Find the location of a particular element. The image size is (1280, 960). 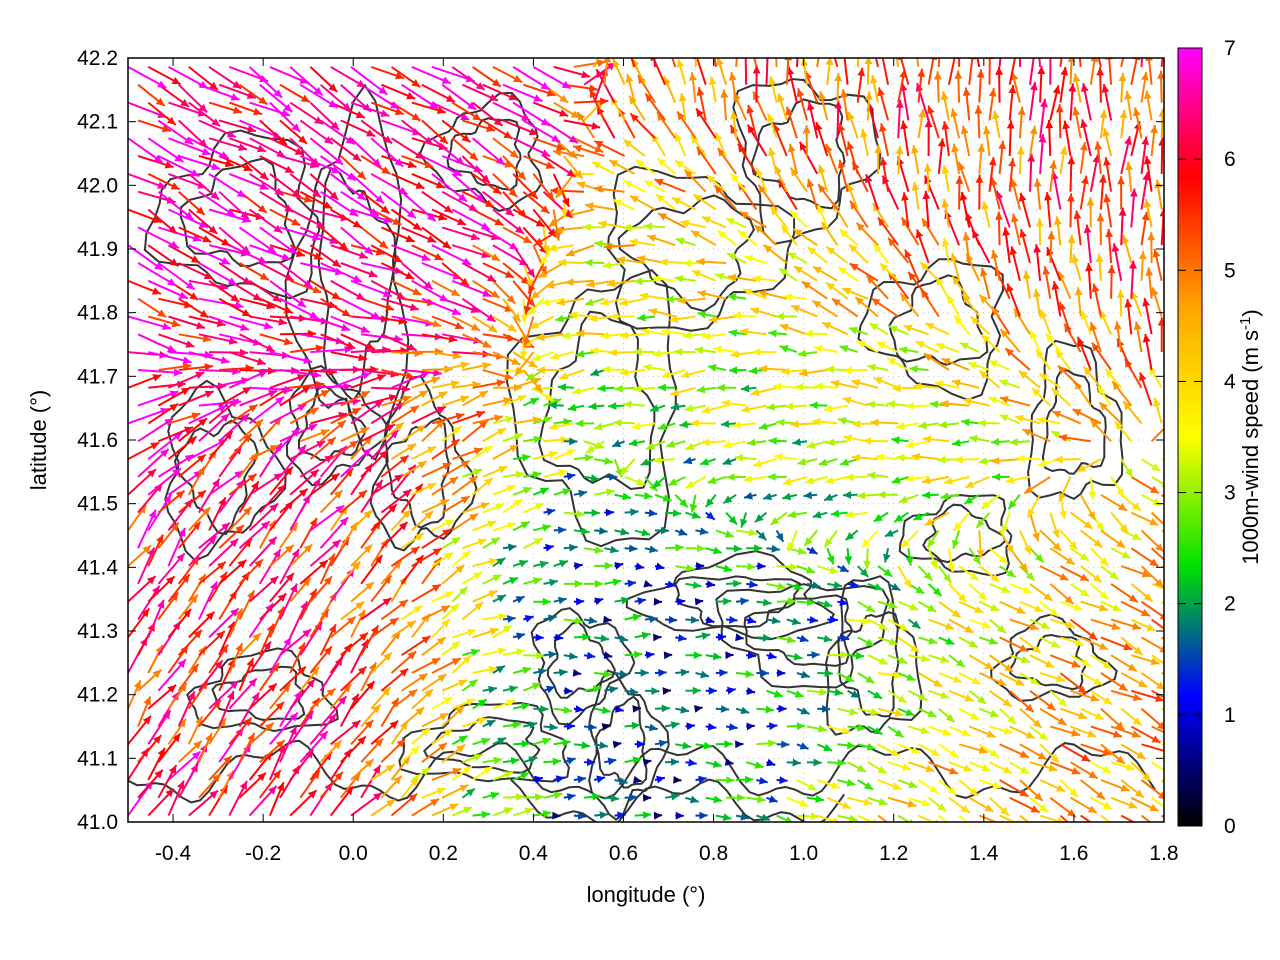

colorbar-tick-label: 0 is located at coordinates (1230, 826).